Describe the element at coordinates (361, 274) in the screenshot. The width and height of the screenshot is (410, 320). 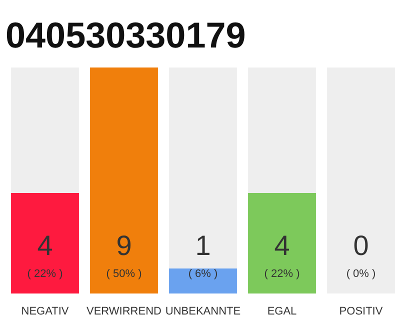
I see `annotation: ( 0% )` at that location.